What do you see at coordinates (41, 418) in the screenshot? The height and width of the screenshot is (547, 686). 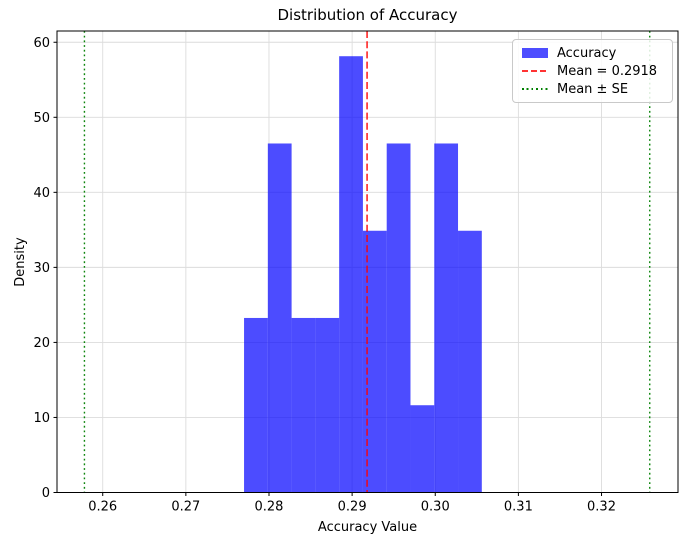 I see `y-tick-label: 10` at bounding box center [41, 418].